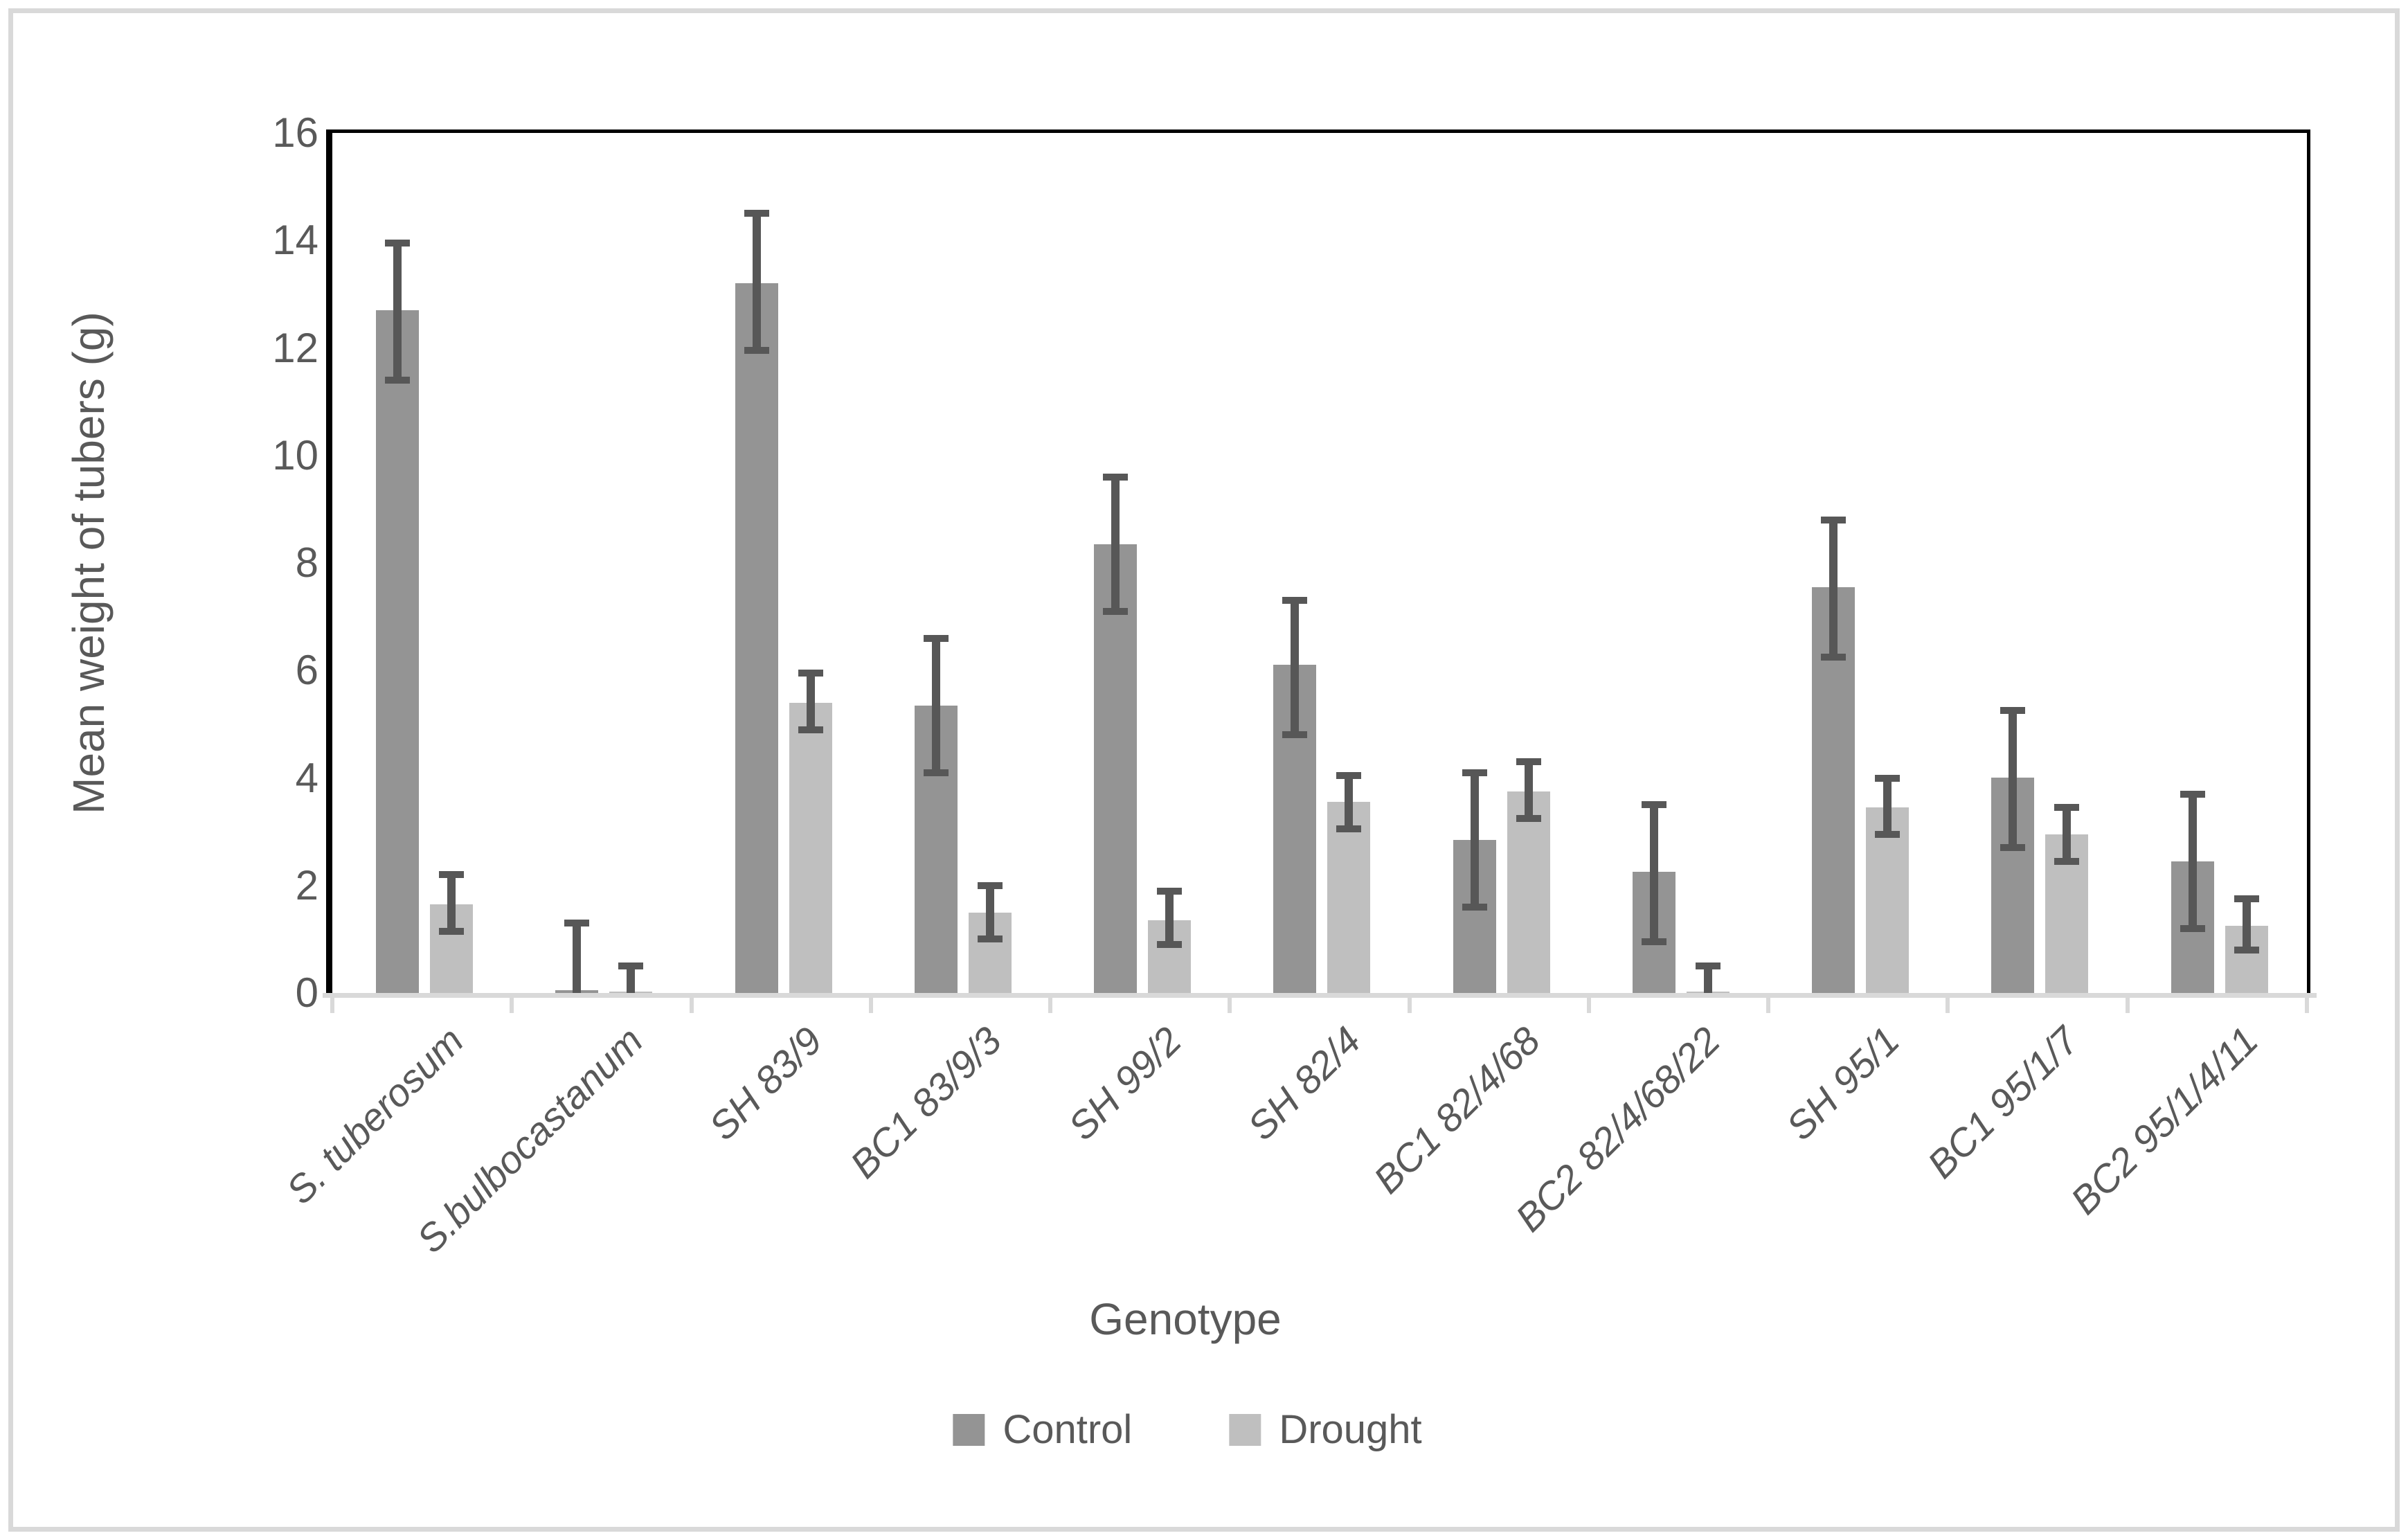  Describe the element at coordinates (1068, 1430) in the screenshot. I see `legend-label-control: Control` at that location.